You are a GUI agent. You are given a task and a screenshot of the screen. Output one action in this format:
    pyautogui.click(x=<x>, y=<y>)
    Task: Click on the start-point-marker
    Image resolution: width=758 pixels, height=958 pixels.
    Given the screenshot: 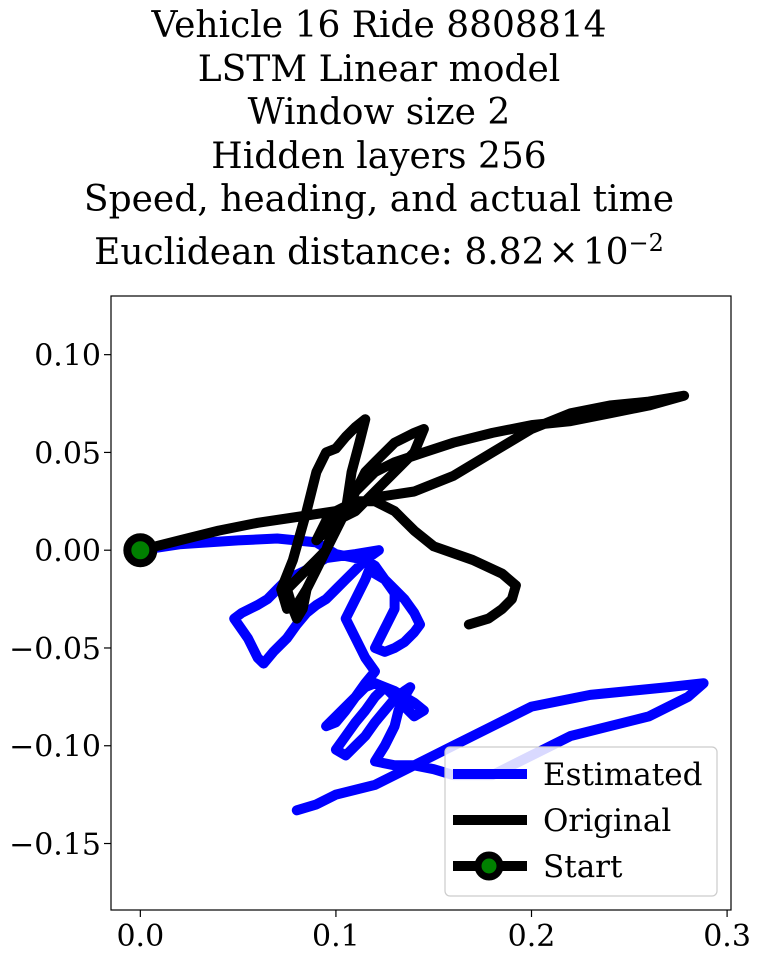 What is the action you would take?
    pyautogui.click(x=140, y=550)
    